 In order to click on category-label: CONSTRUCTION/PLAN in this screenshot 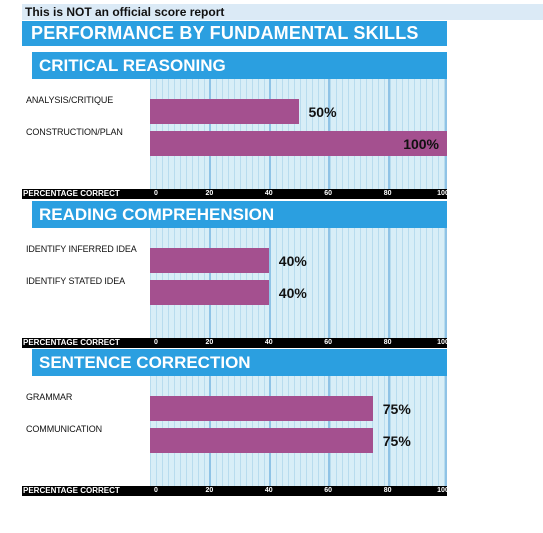, I will do `click(74, 132)`.